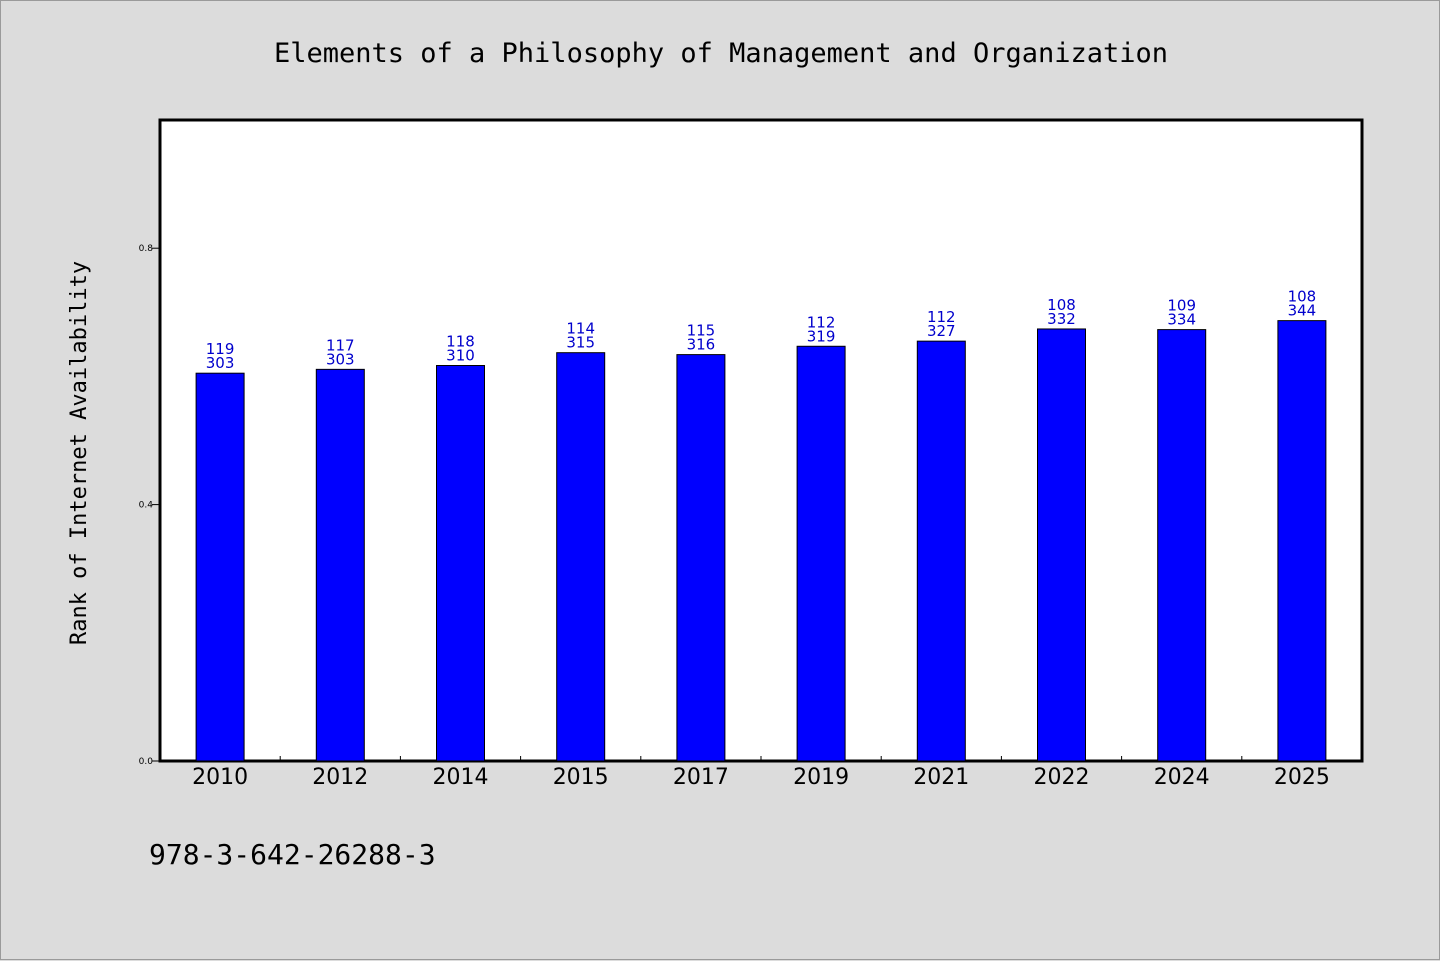 The image size is (1440, 961). What do you see at coordinates (220, 349) in the screenshot?
I see `bar-label-top: 119` at bounding box center [220, 349].